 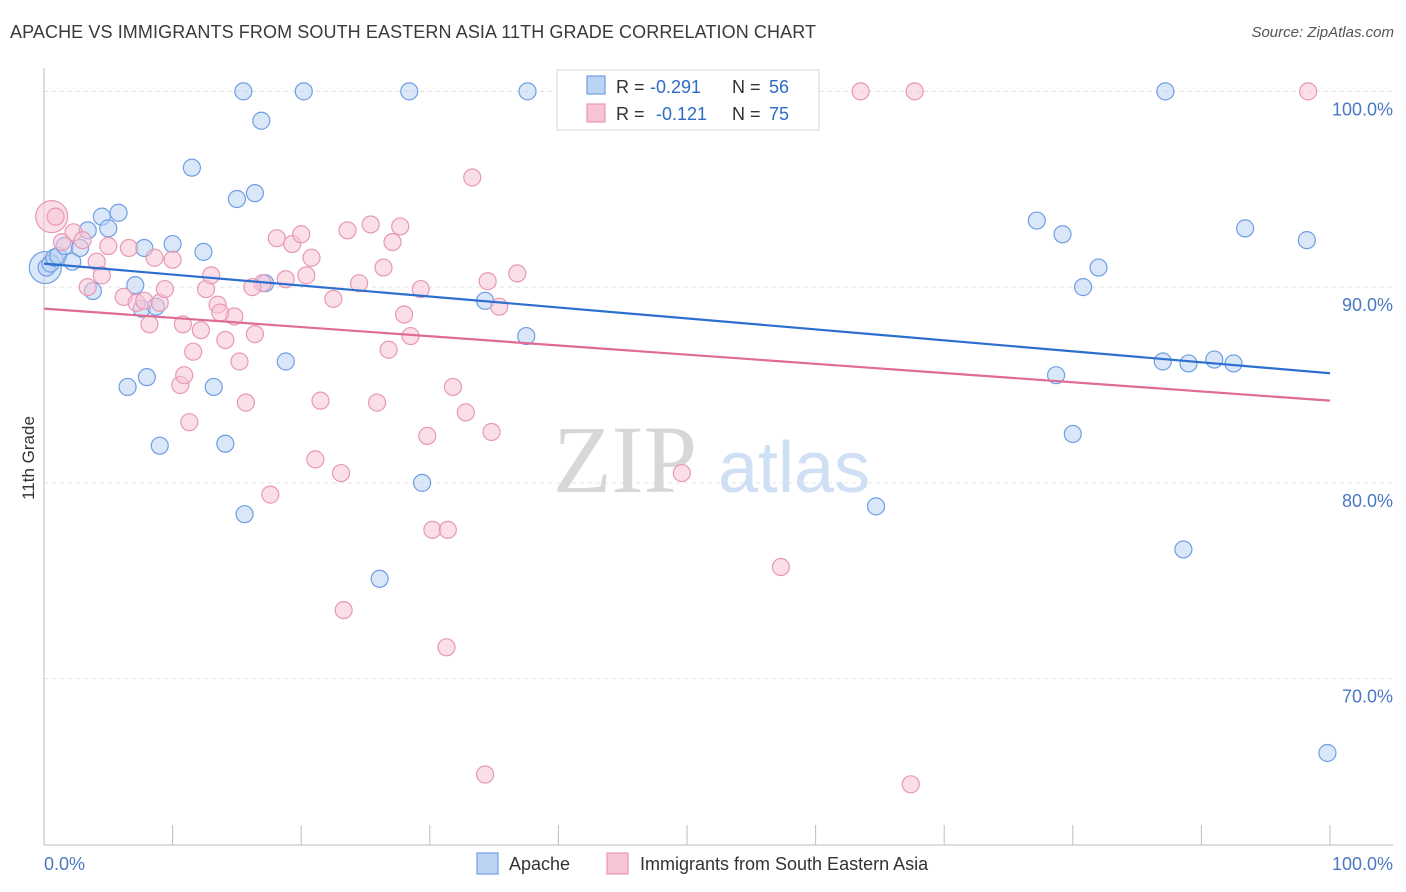 I want to click on watermark: ZIP atlas, so click(x=711, y=459).